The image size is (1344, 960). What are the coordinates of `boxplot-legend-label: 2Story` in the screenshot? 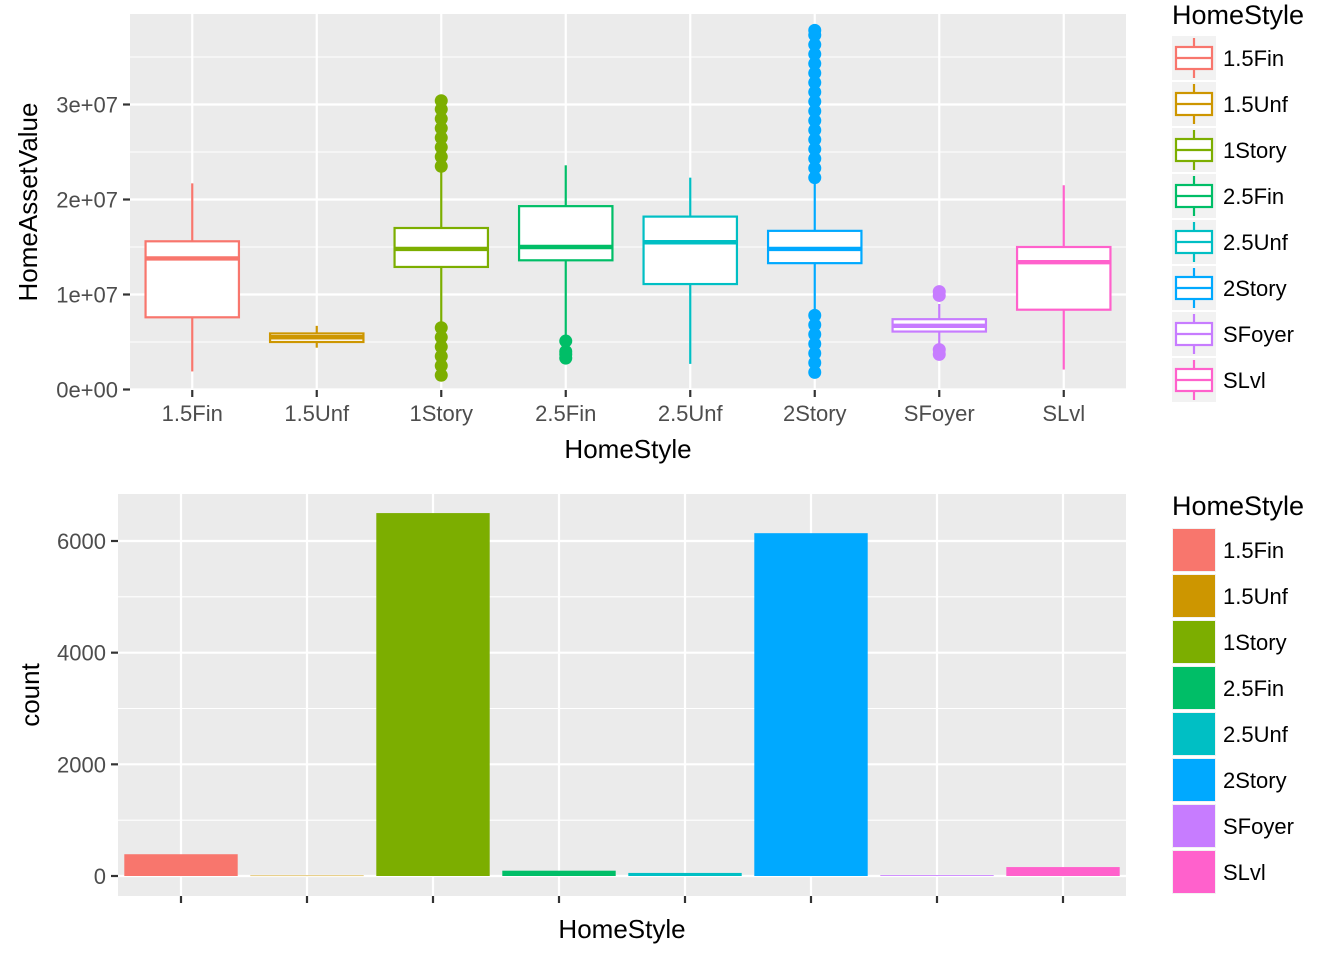 It's located at (1255, 288).